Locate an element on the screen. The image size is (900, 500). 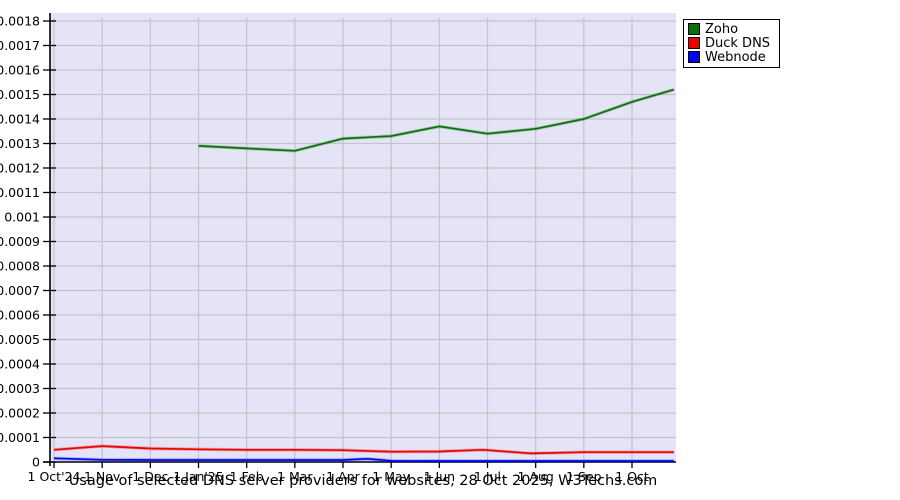
y-tick-label: 0.0001 is located at coordinates (20, 437).